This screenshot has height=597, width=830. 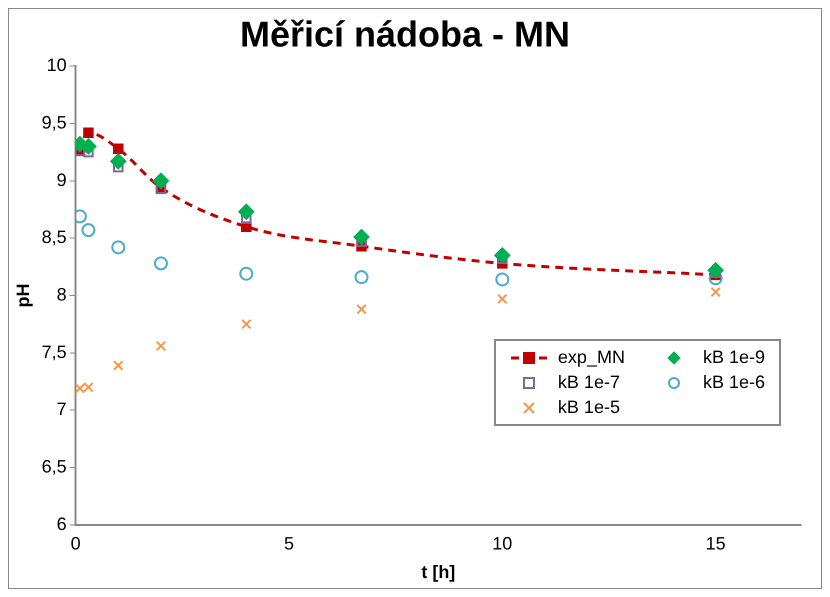 What do you see at coordinates (733, 357) in the screenshot?
I see `legend-label: kB 1e-9` at bounding box center [733, 357].